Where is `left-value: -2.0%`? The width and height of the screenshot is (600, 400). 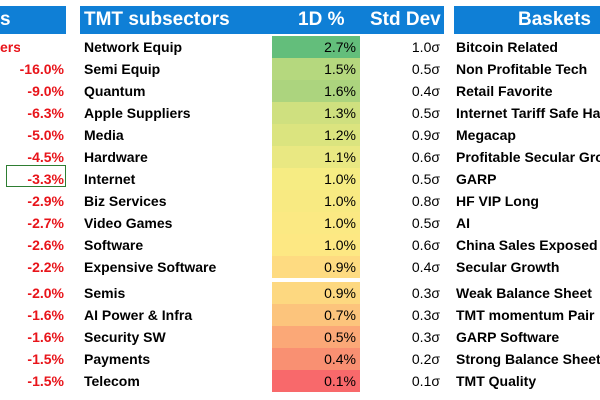
left-value: -2.0% is located at coordinates (45, 293).